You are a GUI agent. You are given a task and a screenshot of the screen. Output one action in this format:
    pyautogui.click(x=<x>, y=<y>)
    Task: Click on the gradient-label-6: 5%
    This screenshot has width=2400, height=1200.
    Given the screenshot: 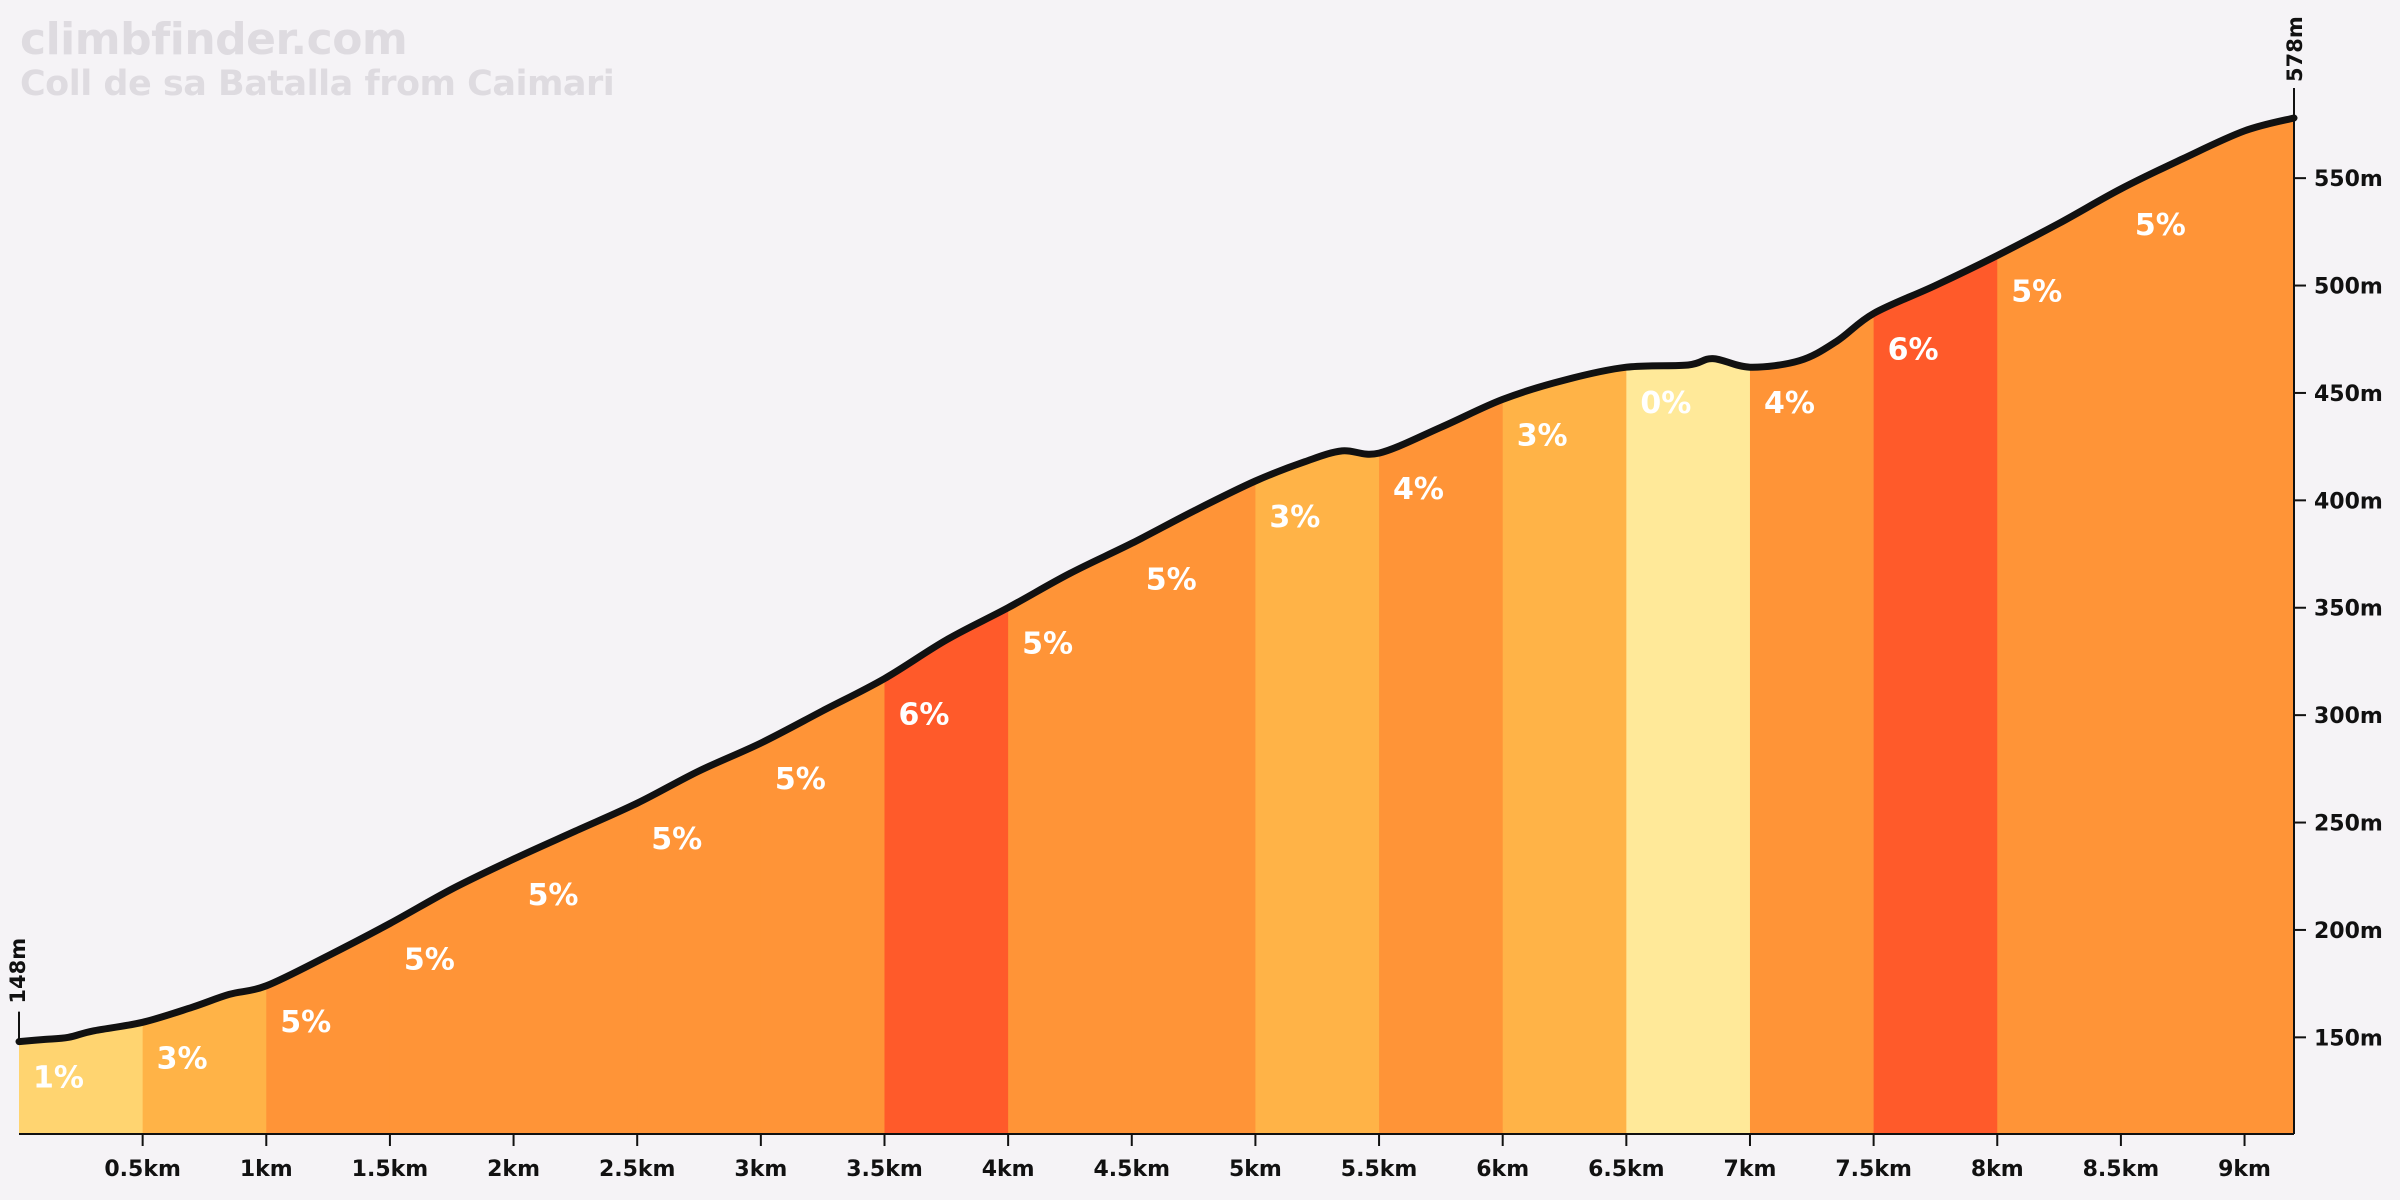 What is the action you would take?
    pyautogui.click(x=676, y=839)
    